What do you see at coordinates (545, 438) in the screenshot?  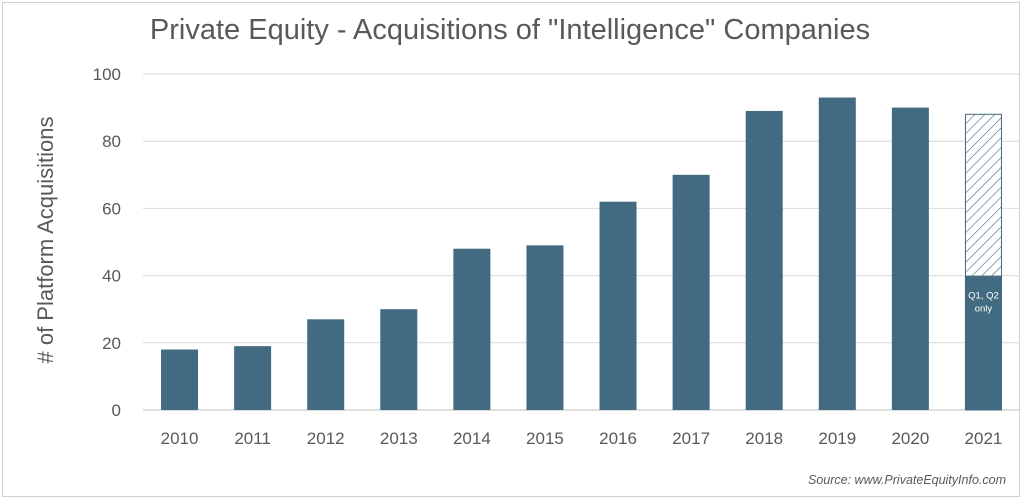 I see `x-tick-label: 2015` at bounding box center [545, 438].